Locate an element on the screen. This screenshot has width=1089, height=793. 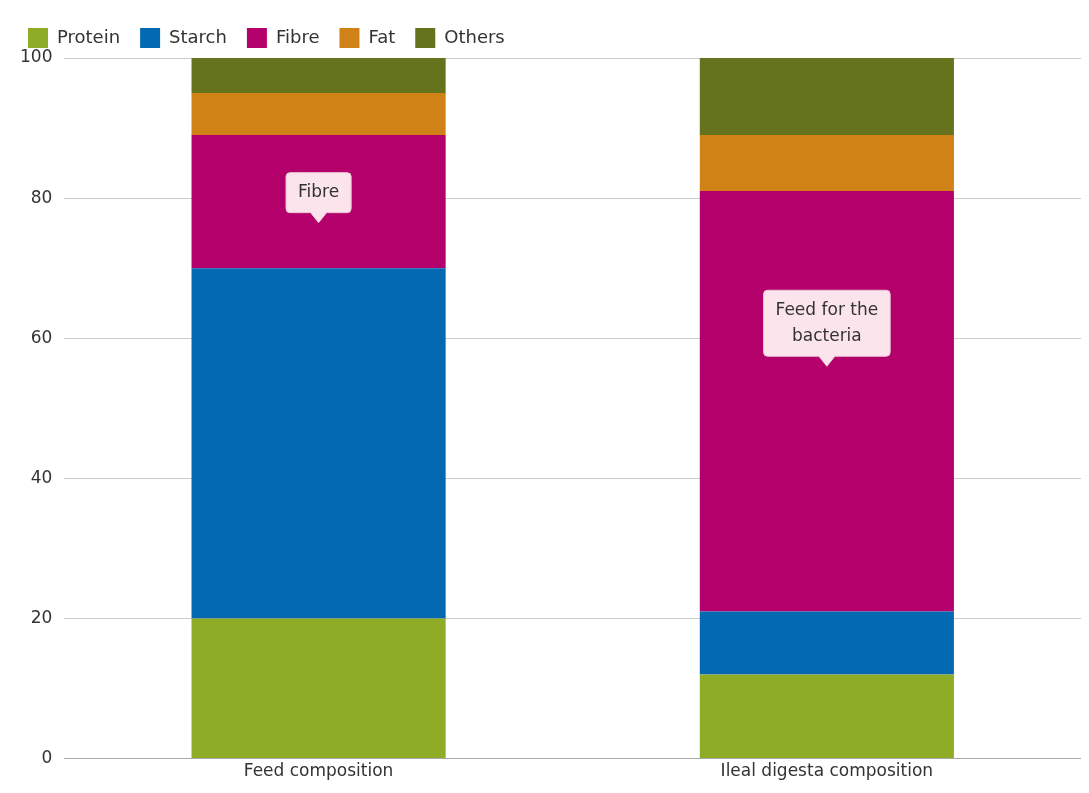
legend-label: Others is located at coordinates (474, 36).